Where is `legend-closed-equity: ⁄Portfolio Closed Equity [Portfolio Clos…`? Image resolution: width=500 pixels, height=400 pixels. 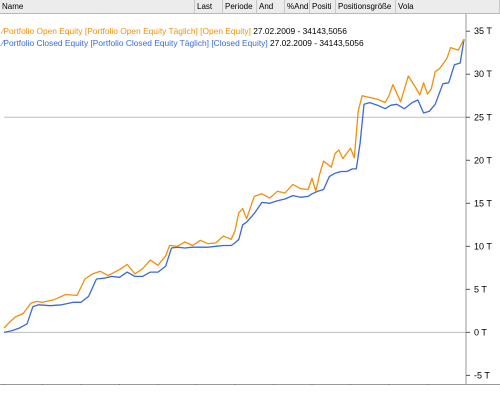
legend-closed-equity: ⁄Portfolio Closed Equity [Portfolio Clos… is located at coordinates (183, 43).